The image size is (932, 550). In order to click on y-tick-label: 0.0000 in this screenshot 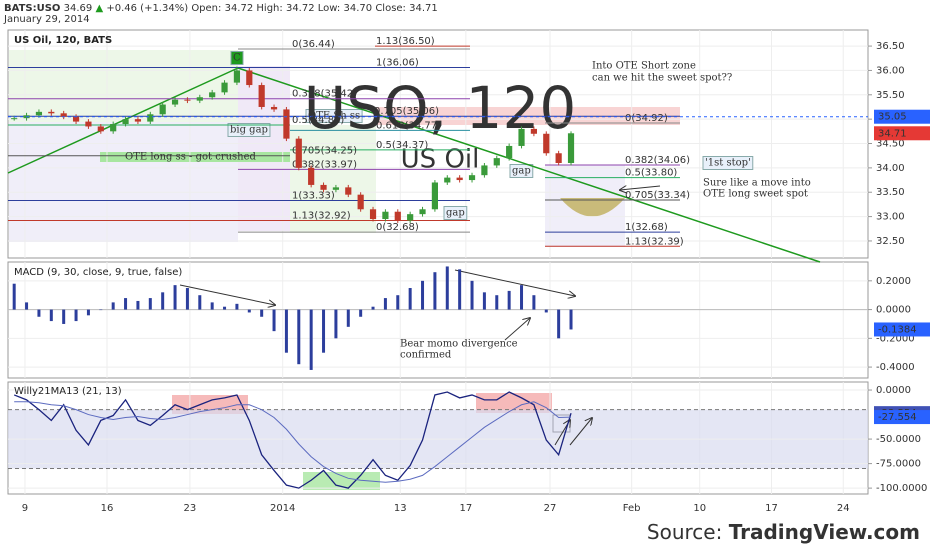, I will do `click(893, 390)`.